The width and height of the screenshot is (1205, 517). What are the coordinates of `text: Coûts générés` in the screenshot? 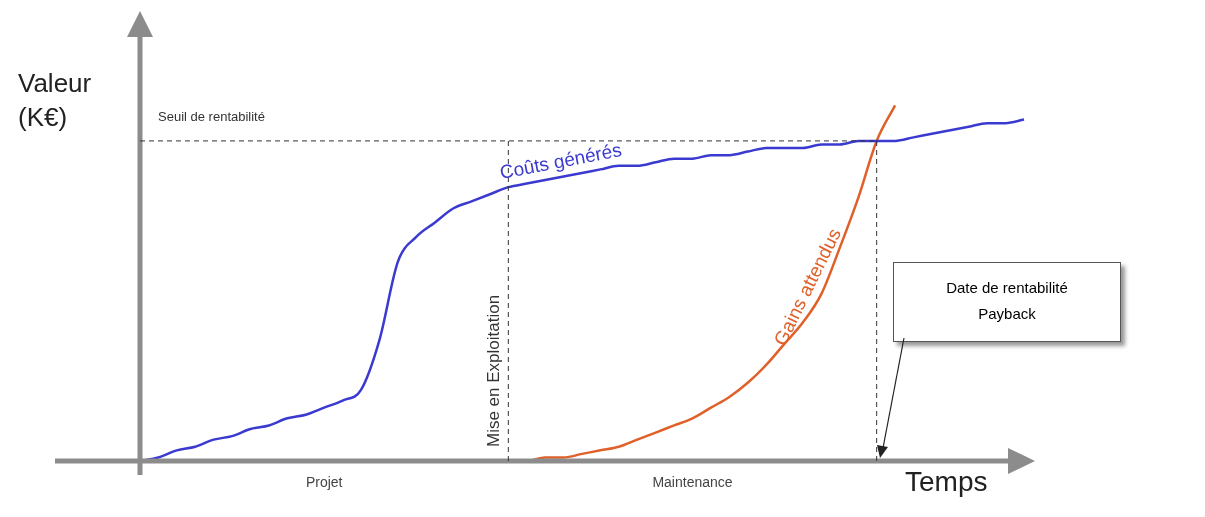 It's located at (560, 161).